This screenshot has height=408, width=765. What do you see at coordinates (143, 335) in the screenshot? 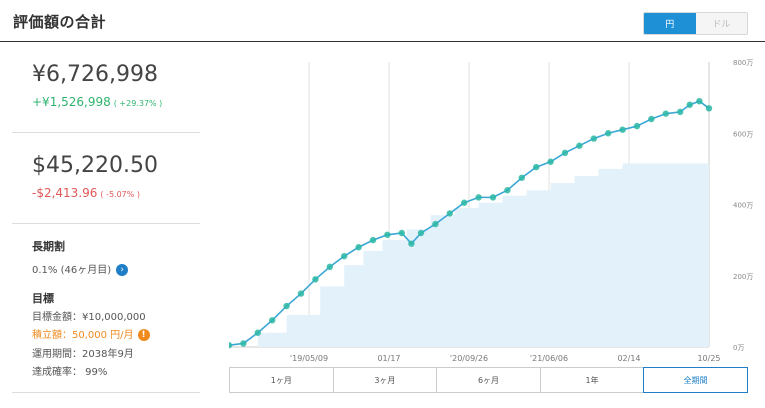
I see `warning-icon: !` at bounding box center [143, 335].